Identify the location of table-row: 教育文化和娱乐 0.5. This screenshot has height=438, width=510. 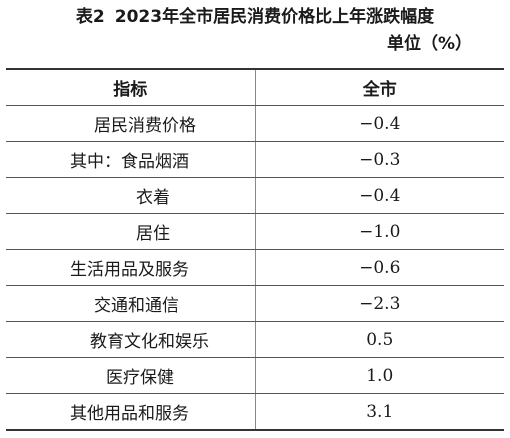
(255, 339).